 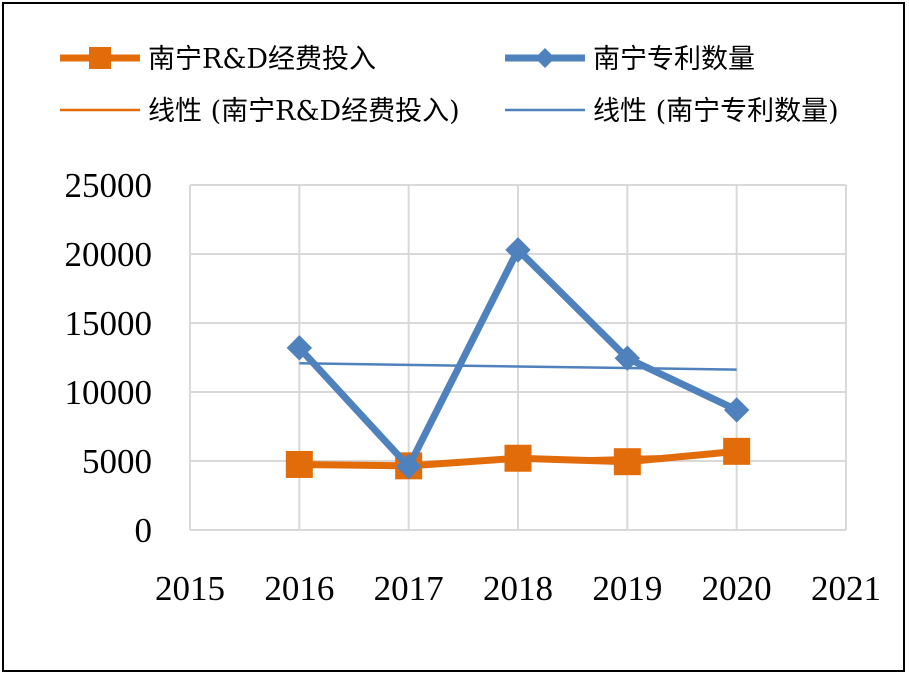 I want to click on legend-item-patents-trendline: 线性 (南宁专利数量), so click(x=672, y=111).